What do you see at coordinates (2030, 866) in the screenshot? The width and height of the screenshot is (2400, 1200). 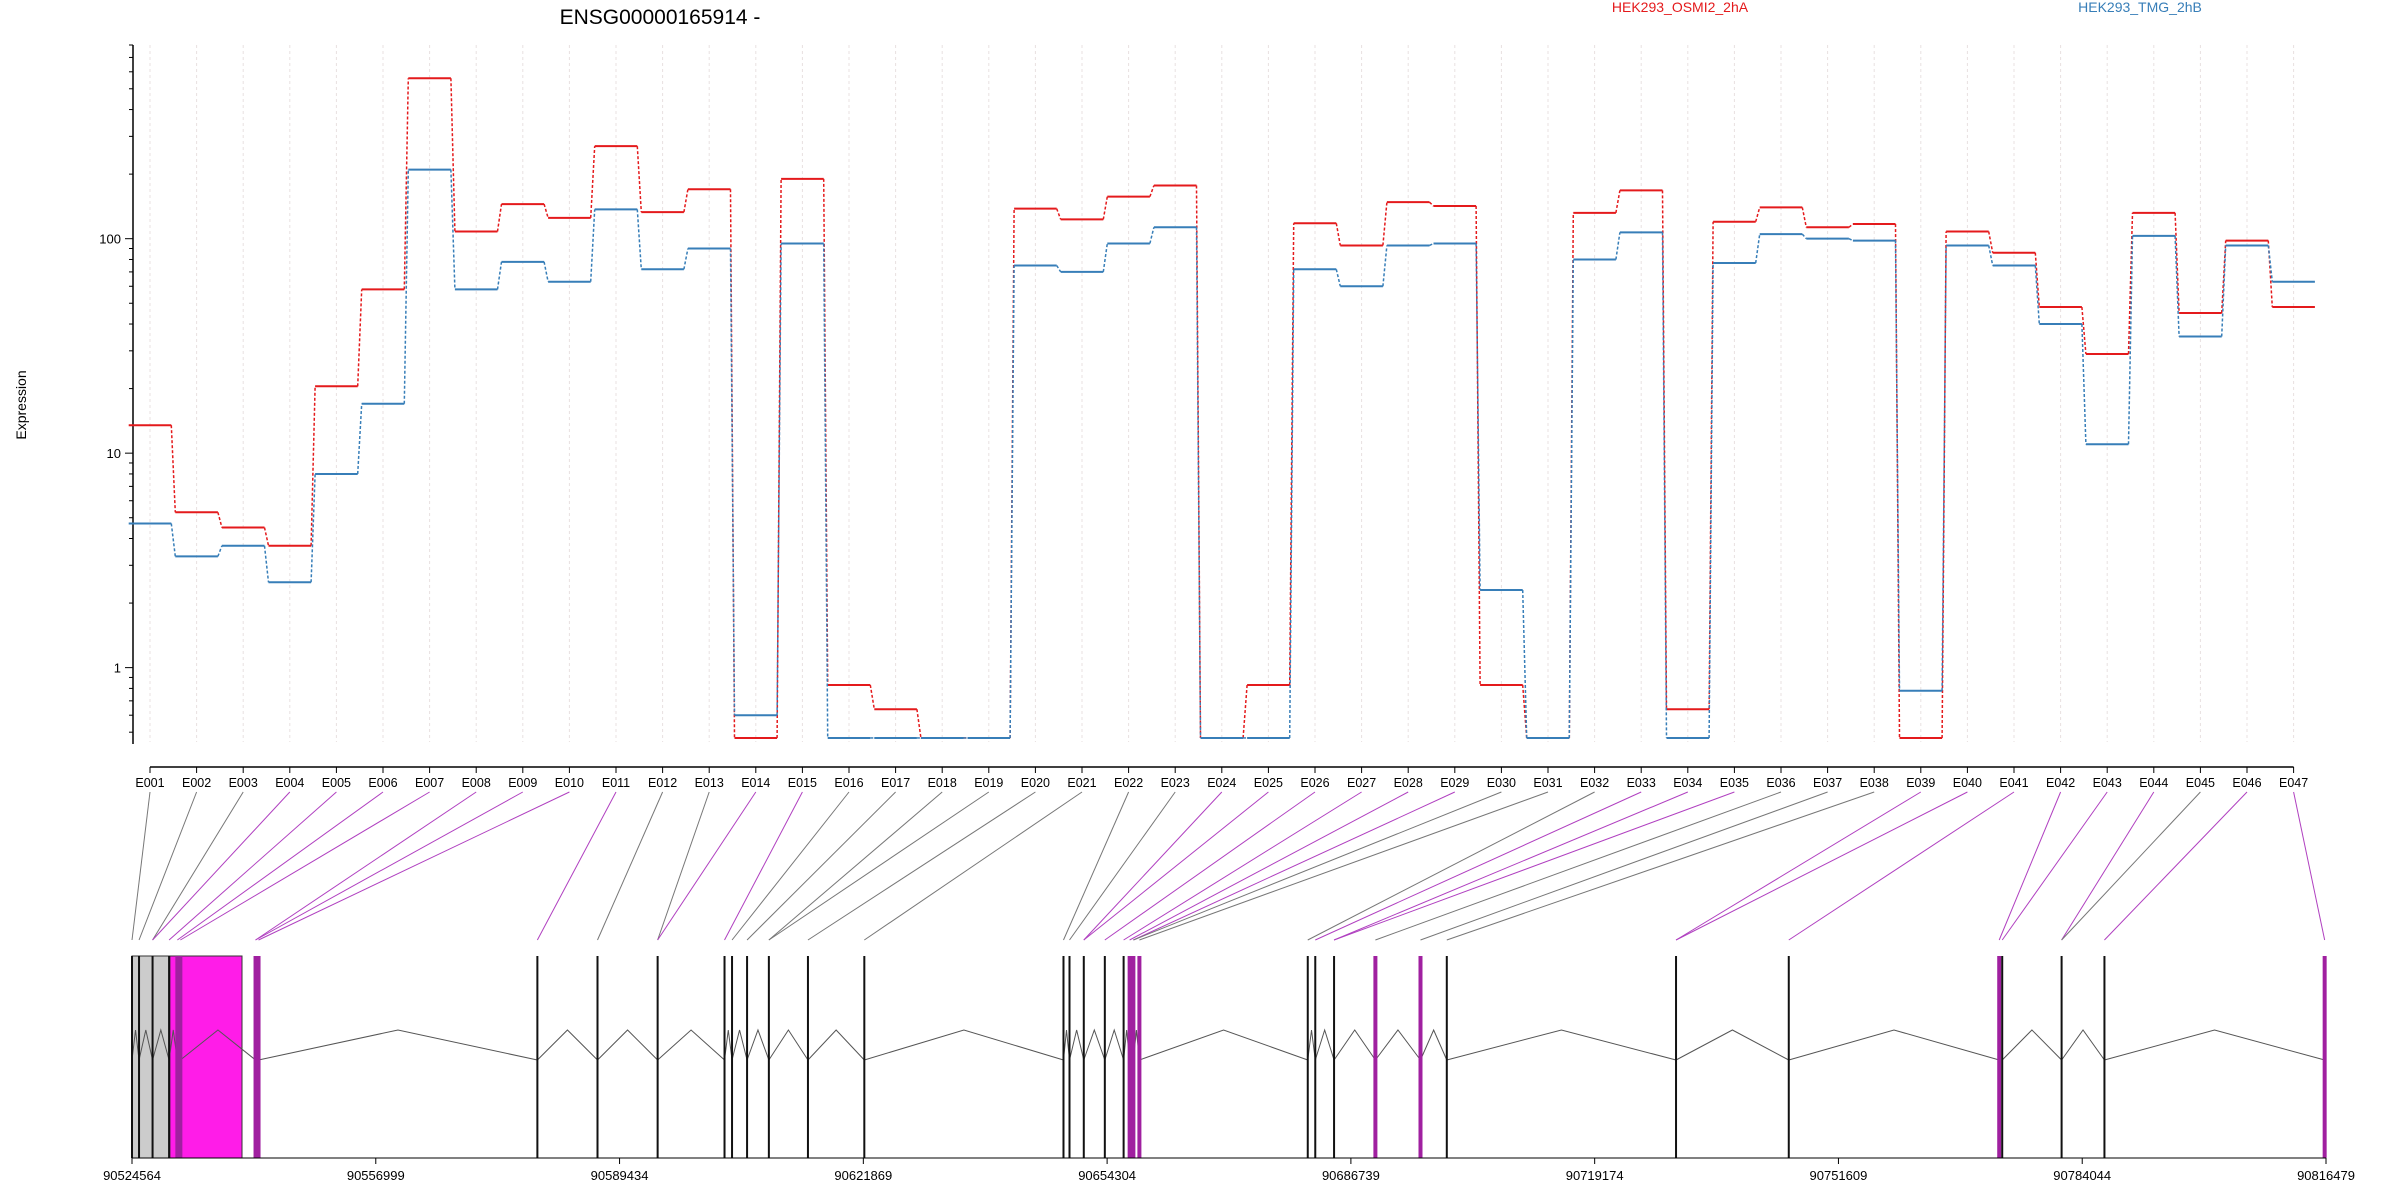 I see `exon-connector-e042` at bounding box center [2030, 866].